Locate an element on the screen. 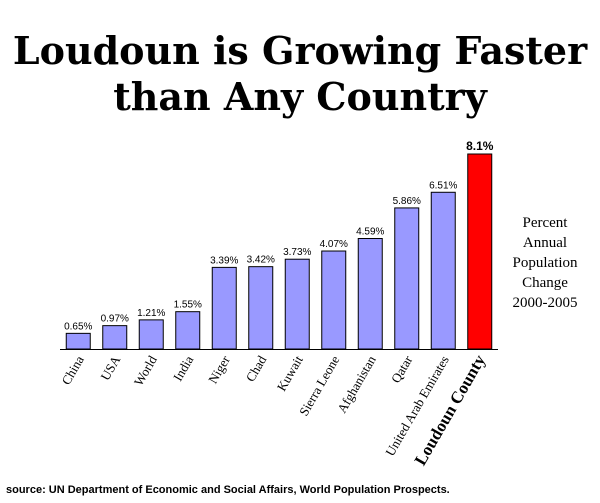 The image size is (600, 503). data-label-united-arab-emirates: 6.51% is located at coordinates (443, 185).